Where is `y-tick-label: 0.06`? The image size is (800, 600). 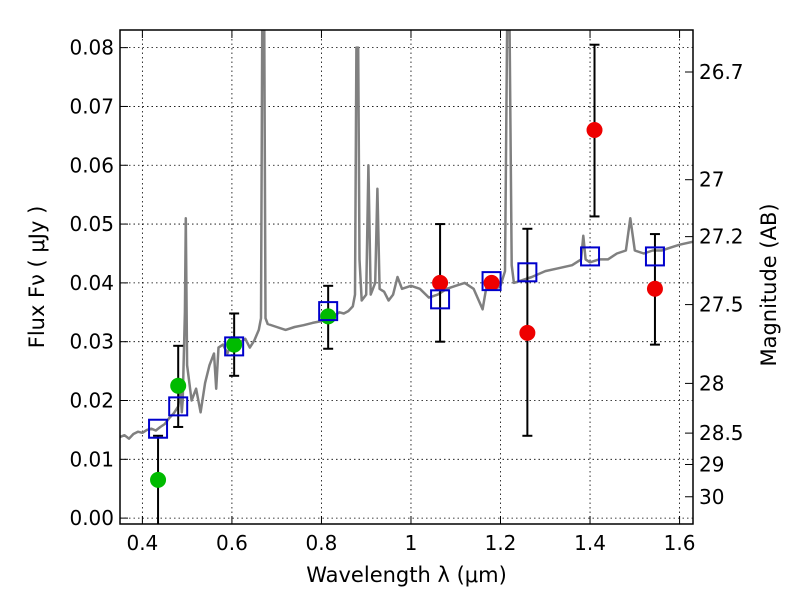
y-tick-label: 0.06 is located at coordinates (91, 165).